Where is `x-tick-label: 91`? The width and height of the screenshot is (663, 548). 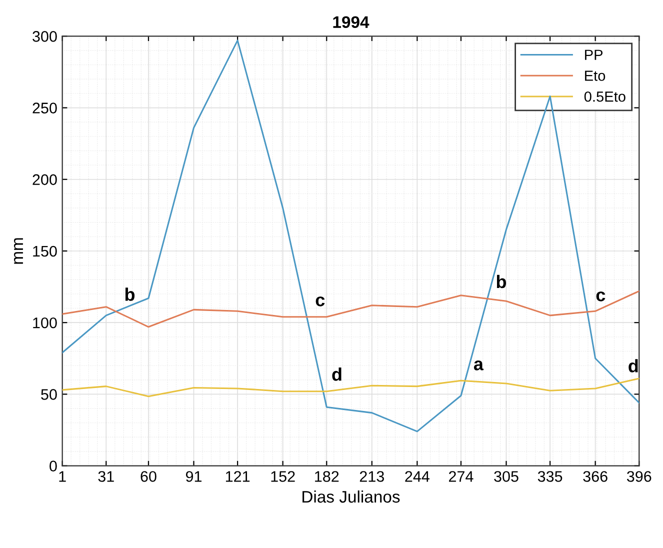 x-tick-label: 91 is located at coordinates (194, 476).